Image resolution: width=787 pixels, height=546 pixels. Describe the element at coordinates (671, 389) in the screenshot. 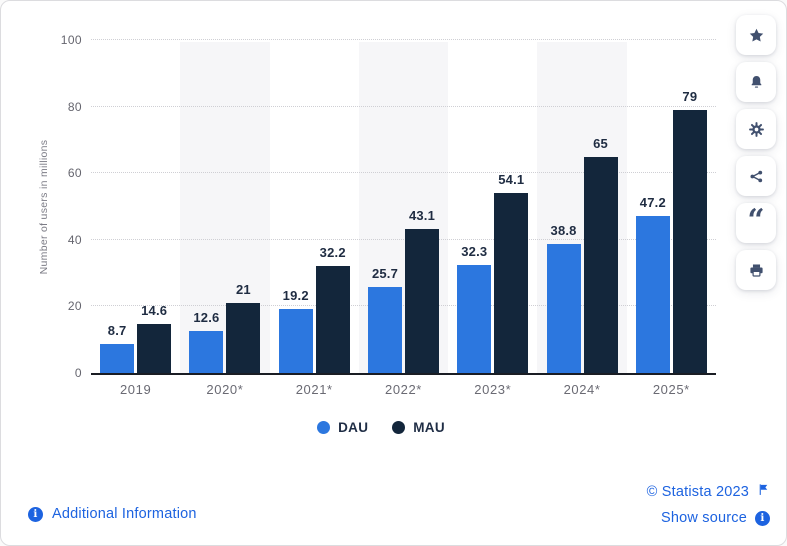

I see `x-axis-label-2025: 2025*` at that location.